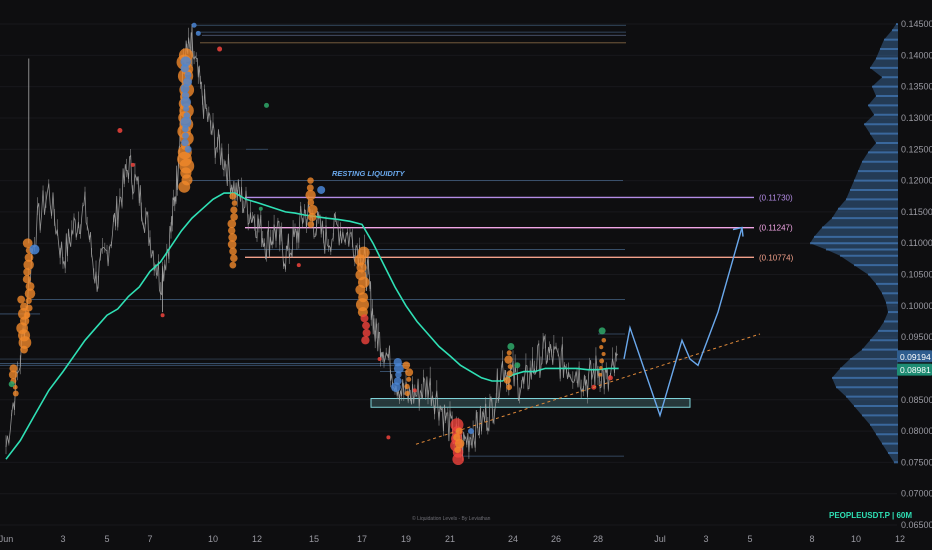 The height and width of the screenshot is (550, 932). Describe the element at coordinates (916, 87) in the screenshot. I see `y-tick-label: 0.13500` at that location.